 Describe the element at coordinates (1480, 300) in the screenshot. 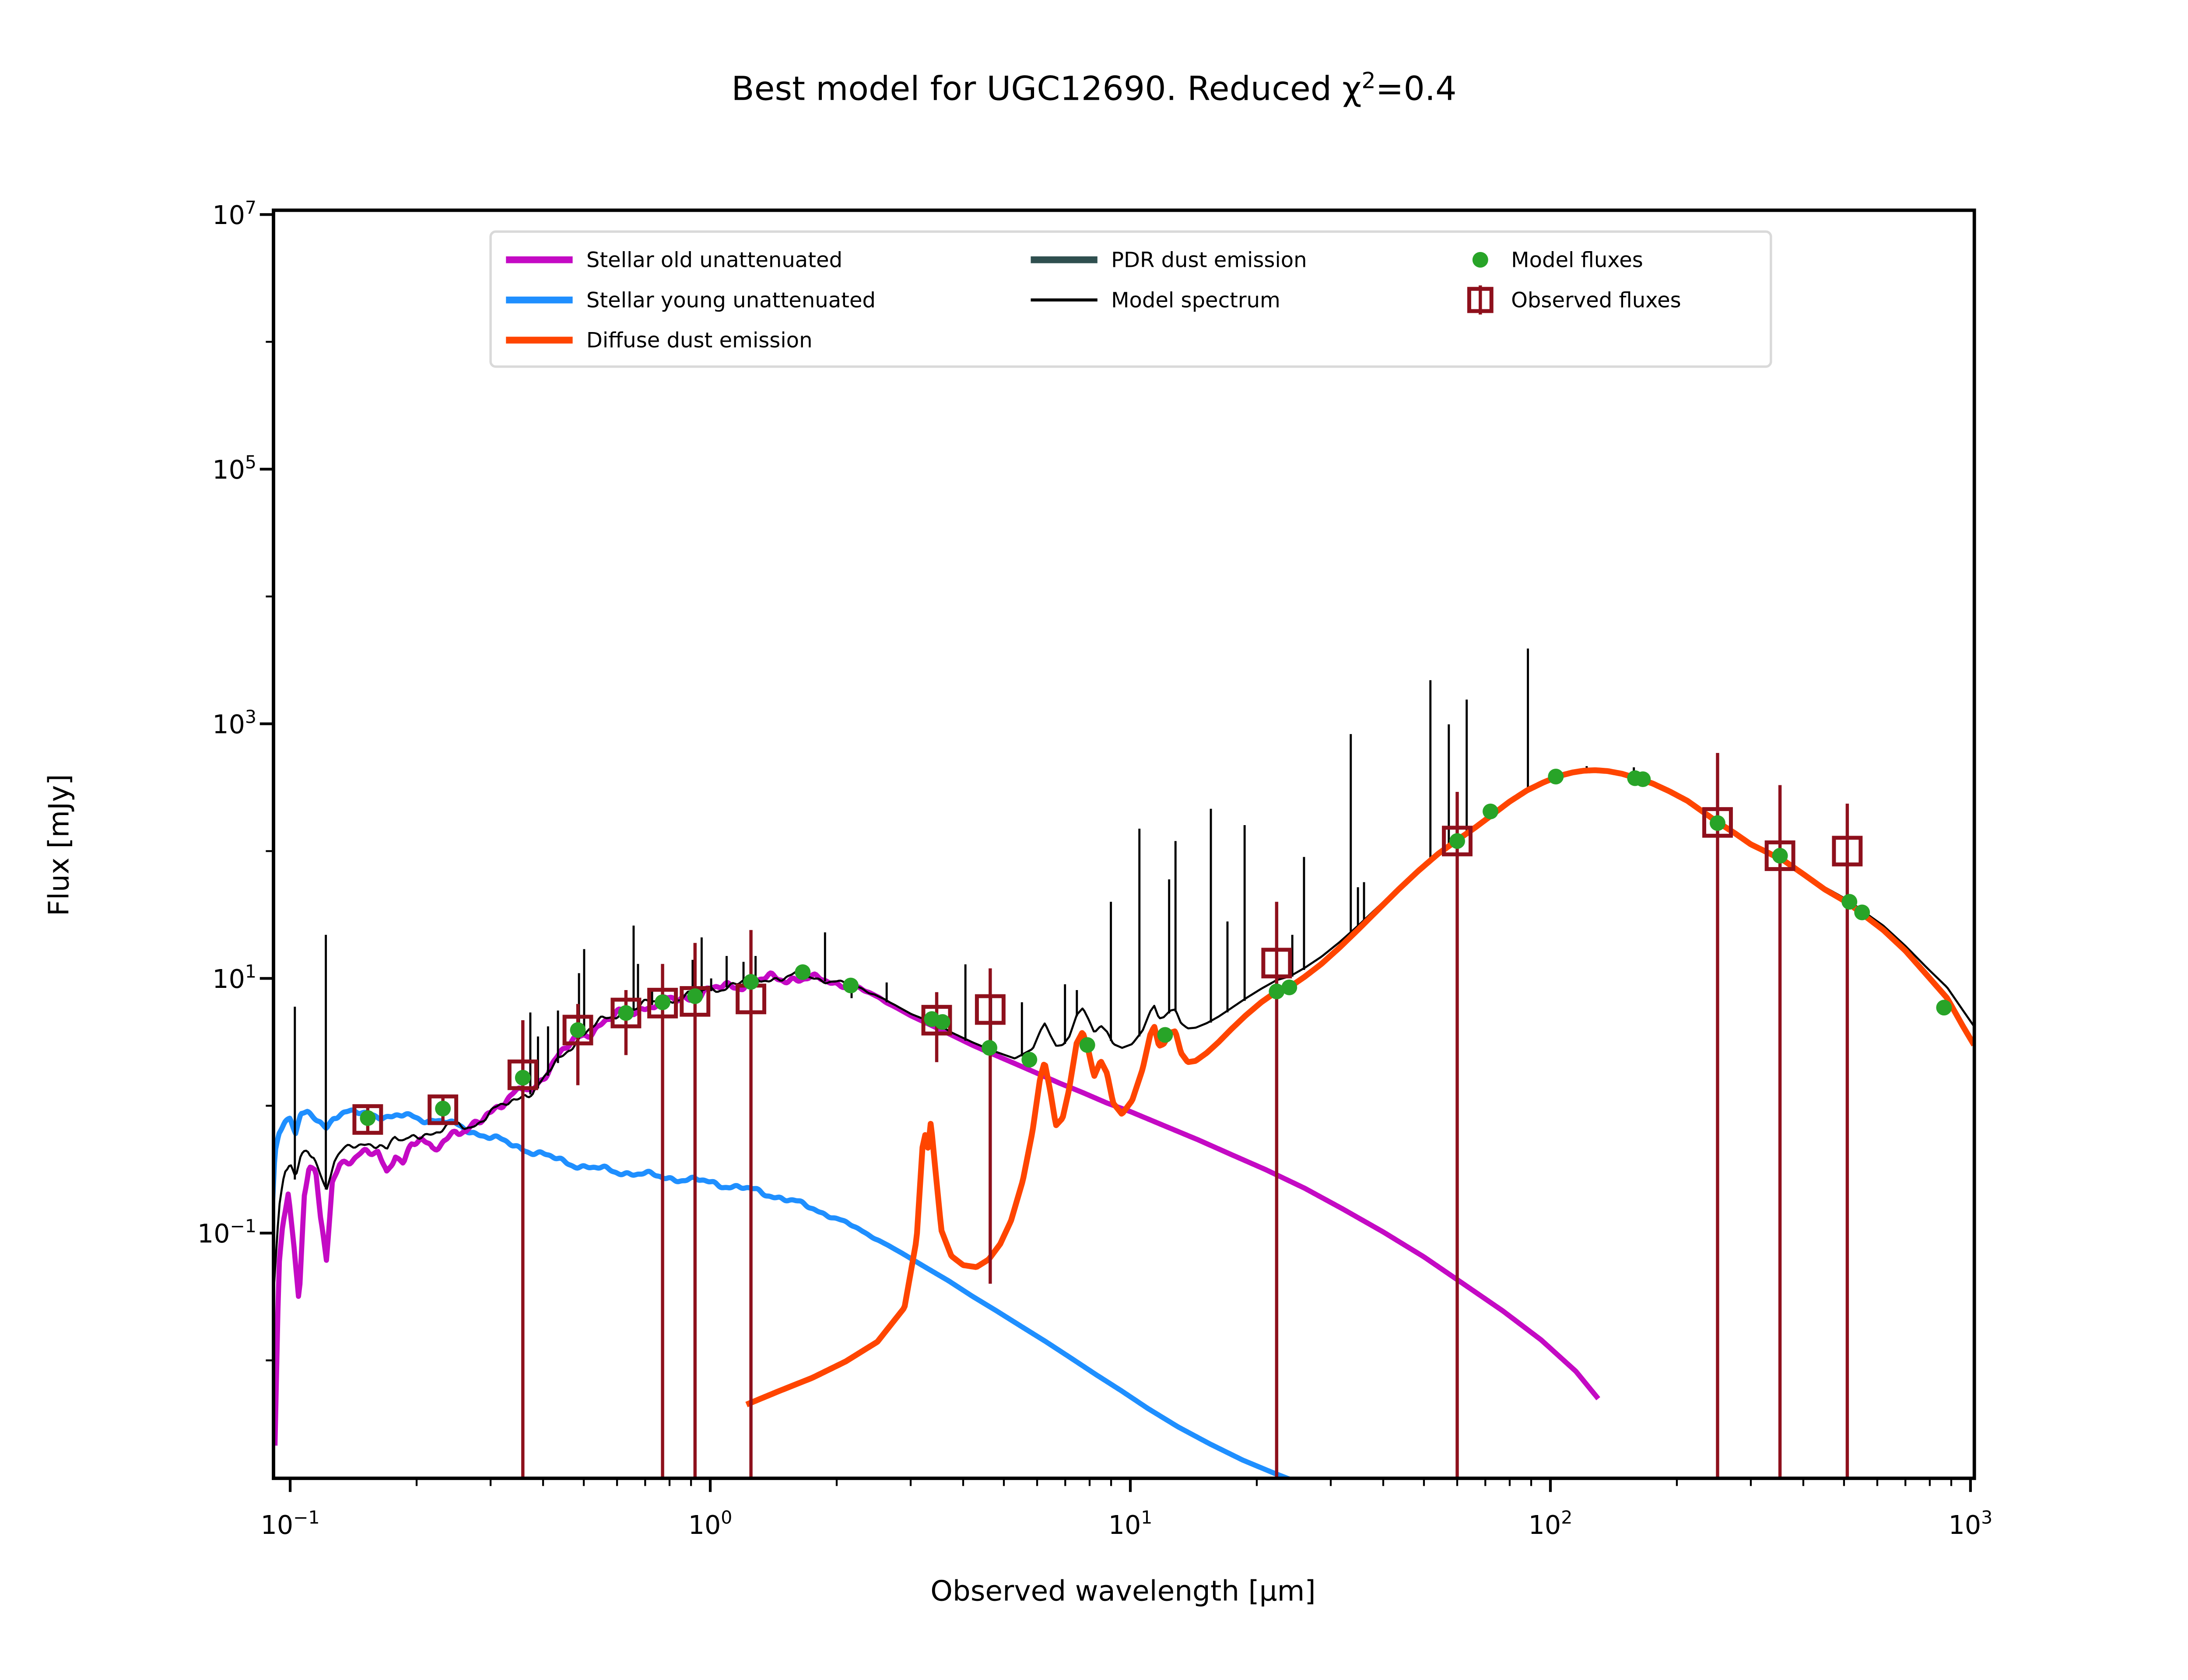

I see `legend-observed-flux-marker` at that location.